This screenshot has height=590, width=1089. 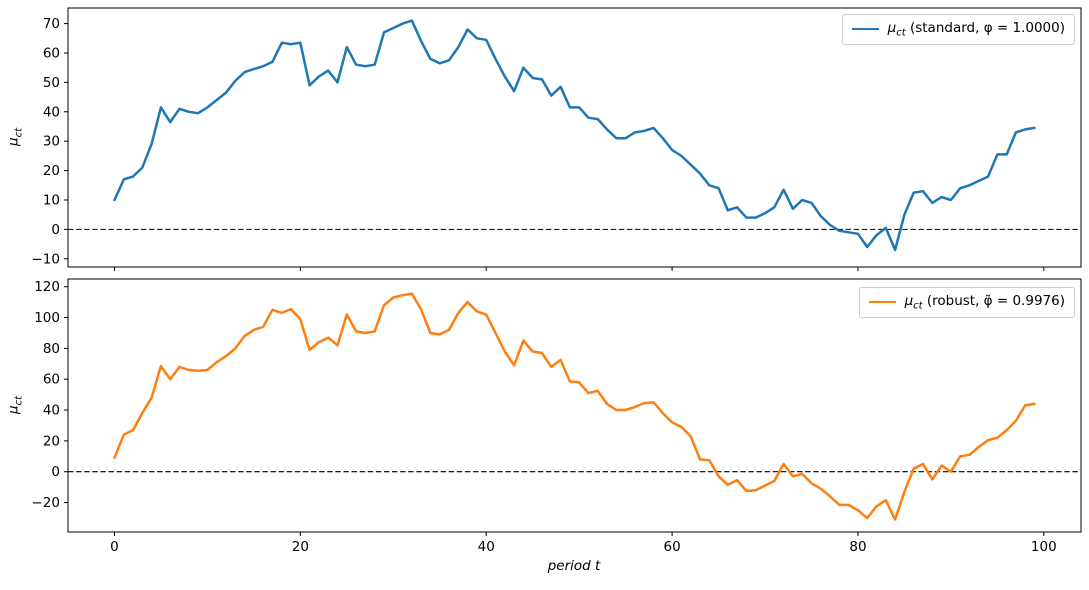 What do you see at coordinates (15, 405) in the screenshot?
I see `y-axis-label-bottom: μct` at bounding box center [15, 405].